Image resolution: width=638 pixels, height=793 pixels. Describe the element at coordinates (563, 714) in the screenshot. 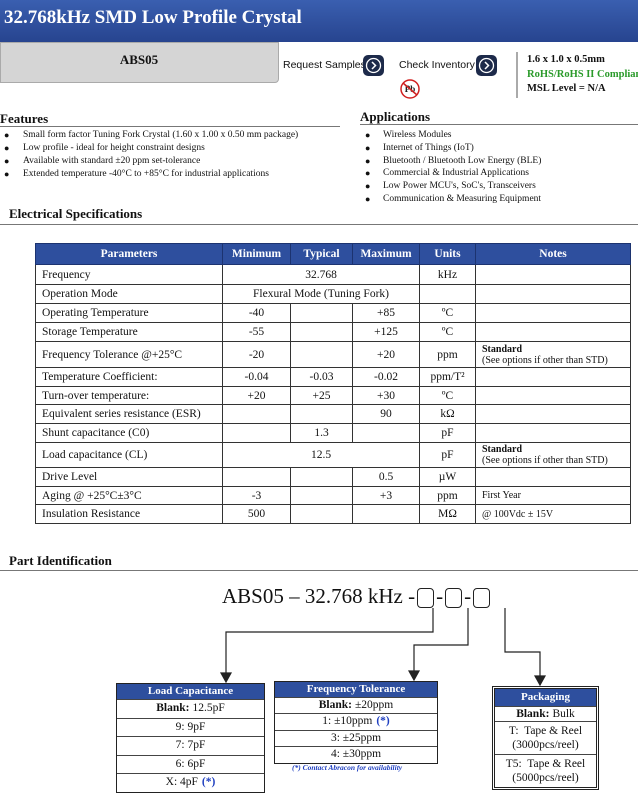

I see `option-text: Bulk` at that location.